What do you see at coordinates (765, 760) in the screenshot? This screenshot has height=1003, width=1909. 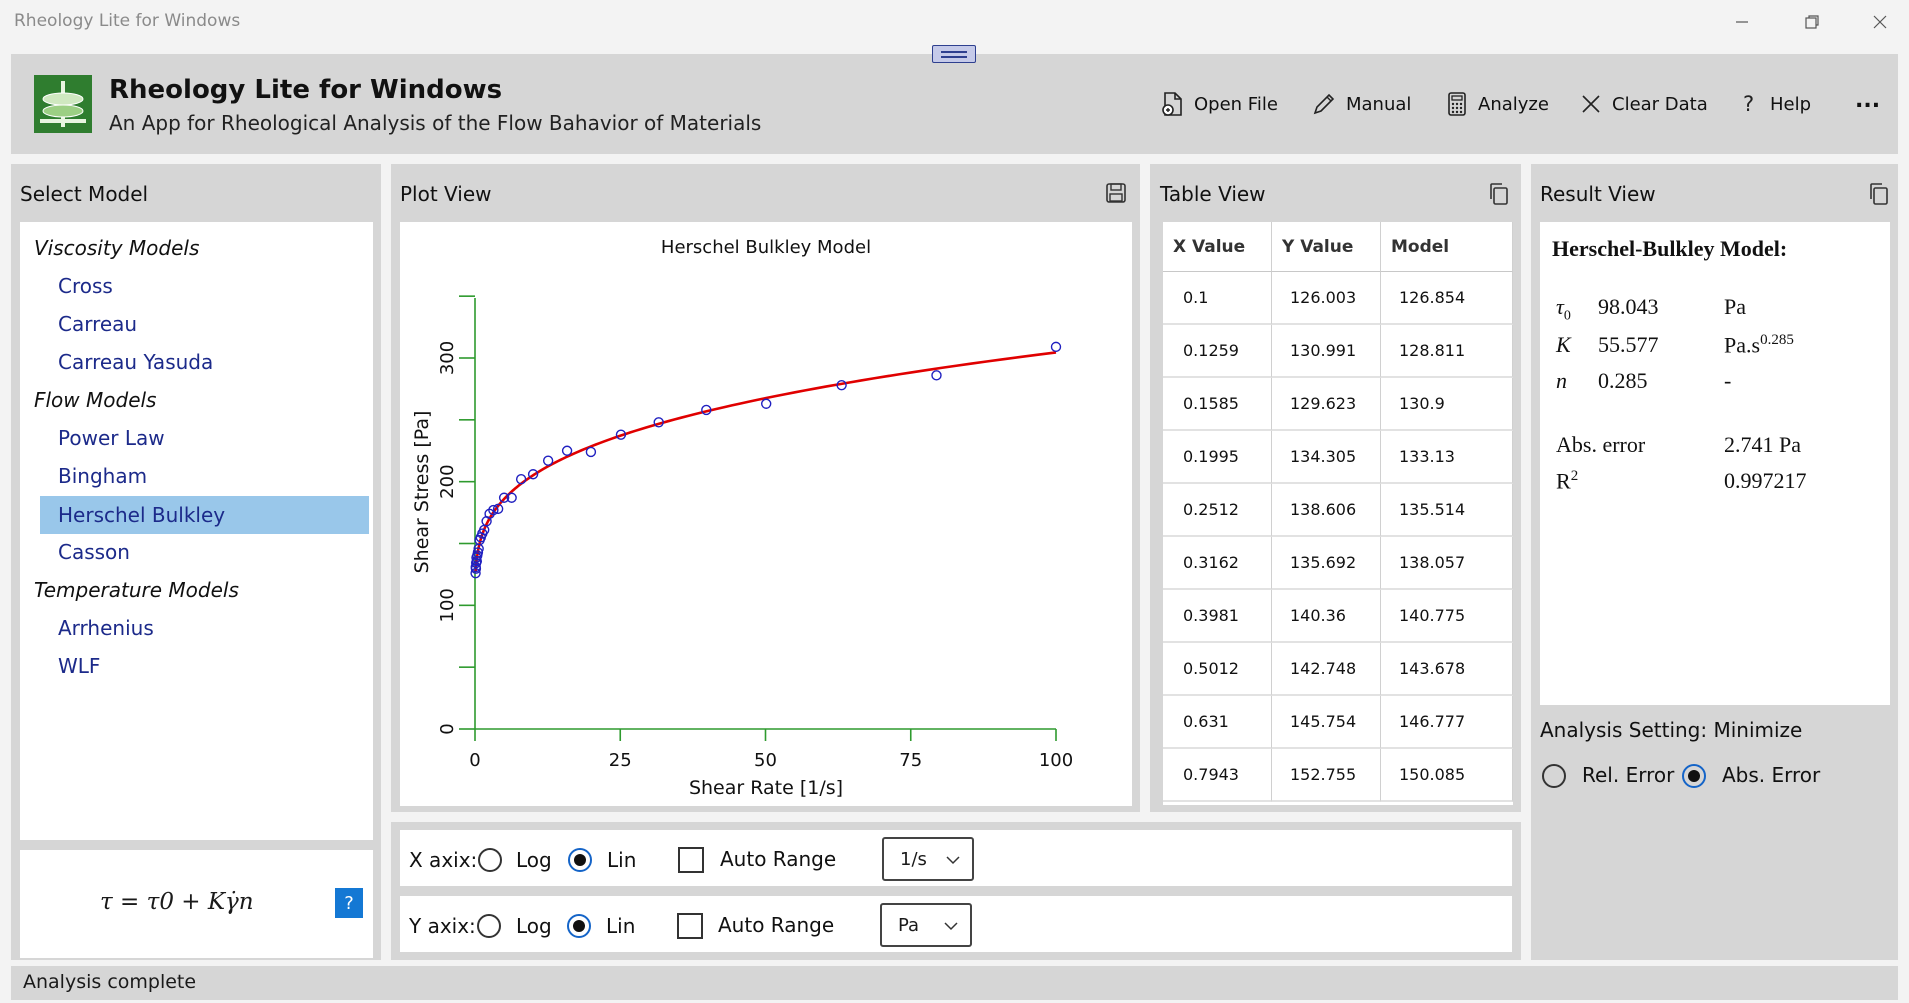 I see `x-tick-label: 50` at bounding box center [765, 760].